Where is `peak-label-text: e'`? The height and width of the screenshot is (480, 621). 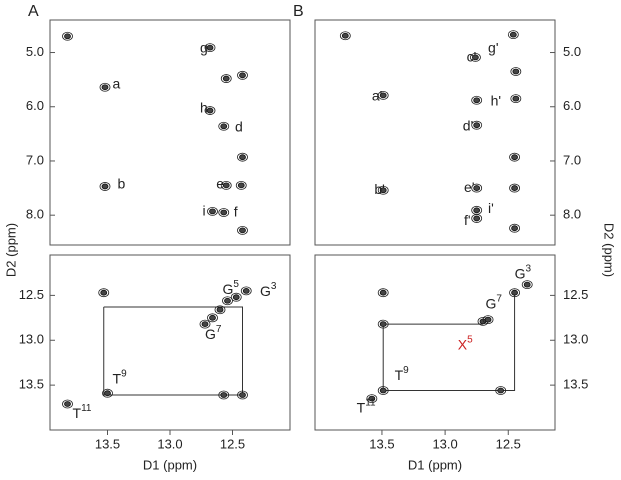 peak-label-text: e' is located at coordinates (469, 187).